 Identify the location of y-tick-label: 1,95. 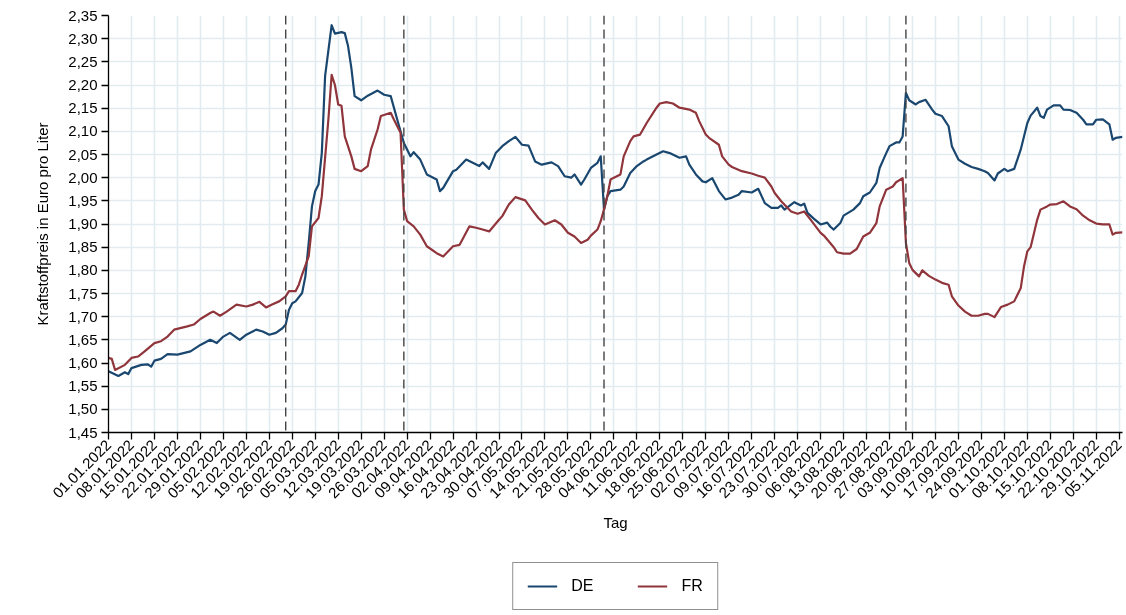
(83, 200).